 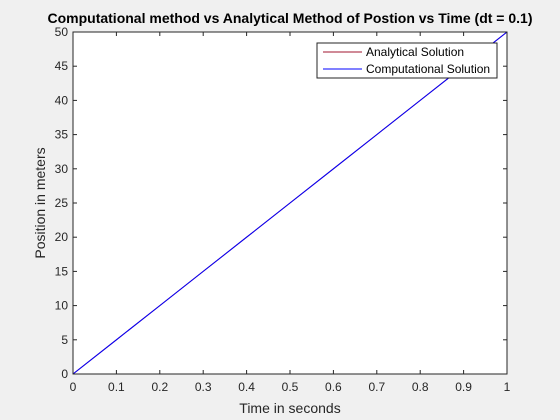 What do you see at coordinates (62, 203) in the screenshot?
I see `y-tick-label: 25` at bounding box center [62, 203].